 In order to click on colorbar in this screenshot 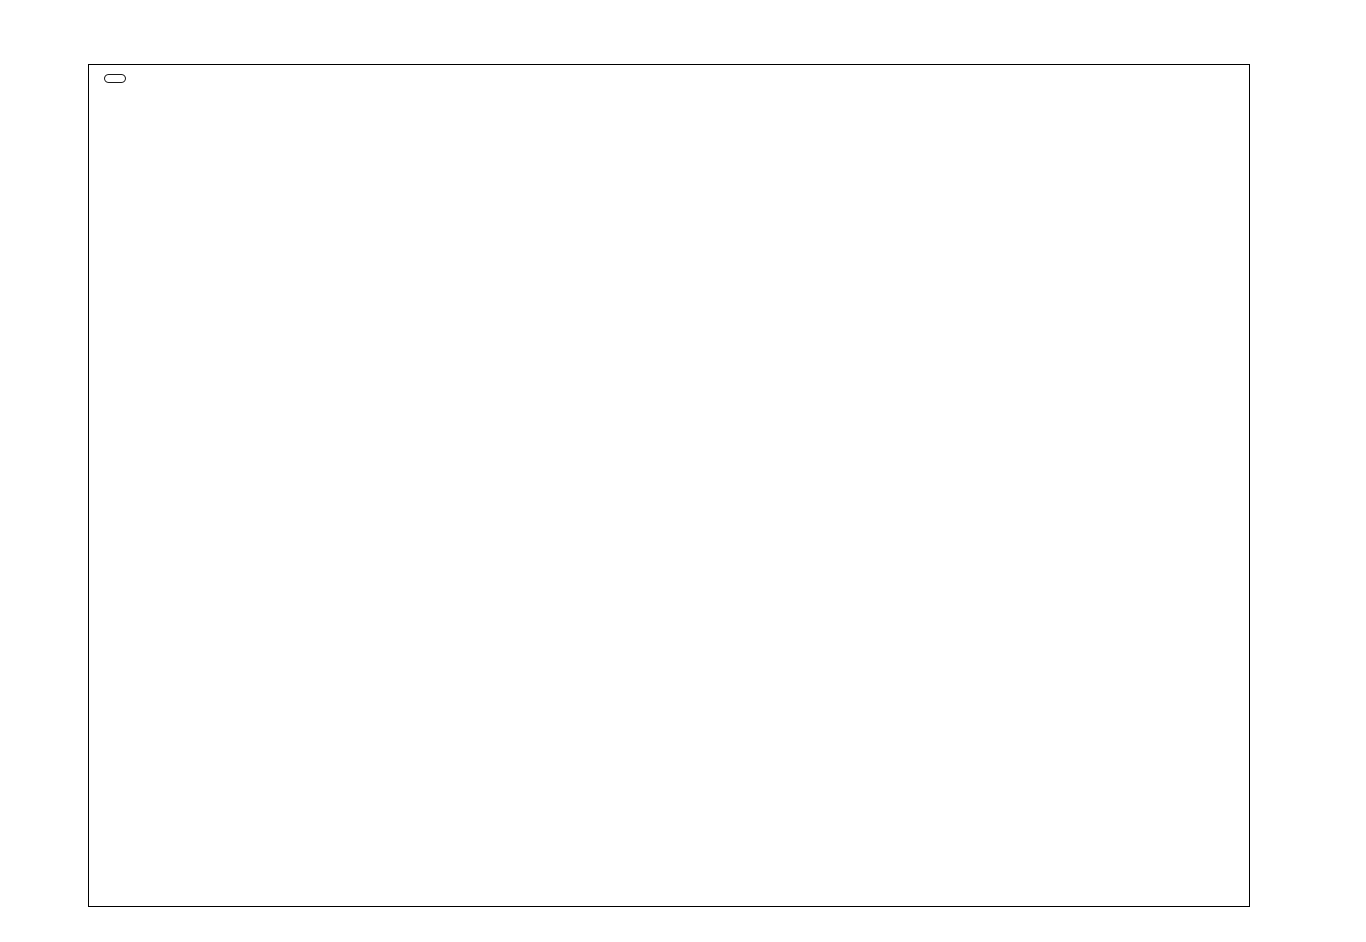, I will do `click(1315, 485)`.